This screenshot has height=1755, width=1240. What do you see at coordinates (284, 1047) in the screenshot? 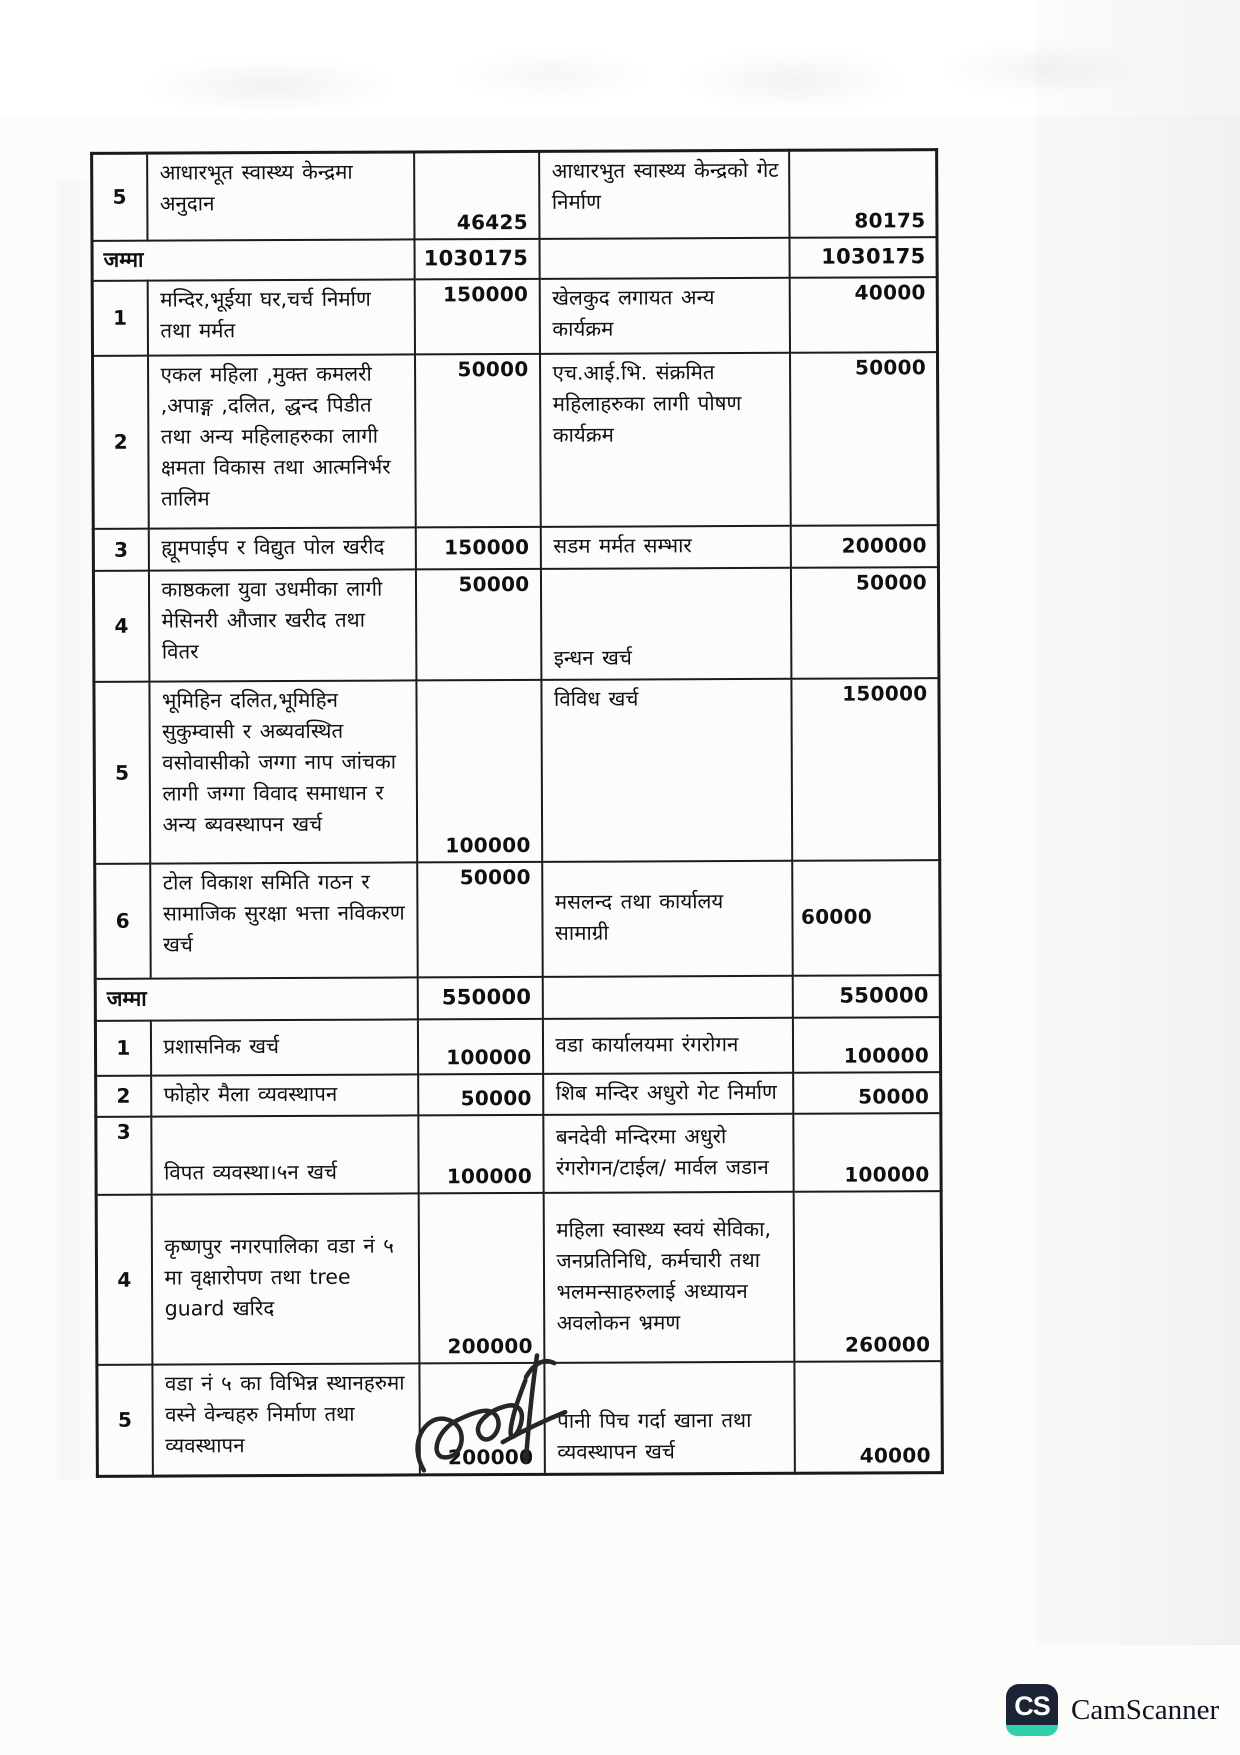
I see `description-cell-1: प्रशासनिक खर्च` at bounding box center [284, 1047].